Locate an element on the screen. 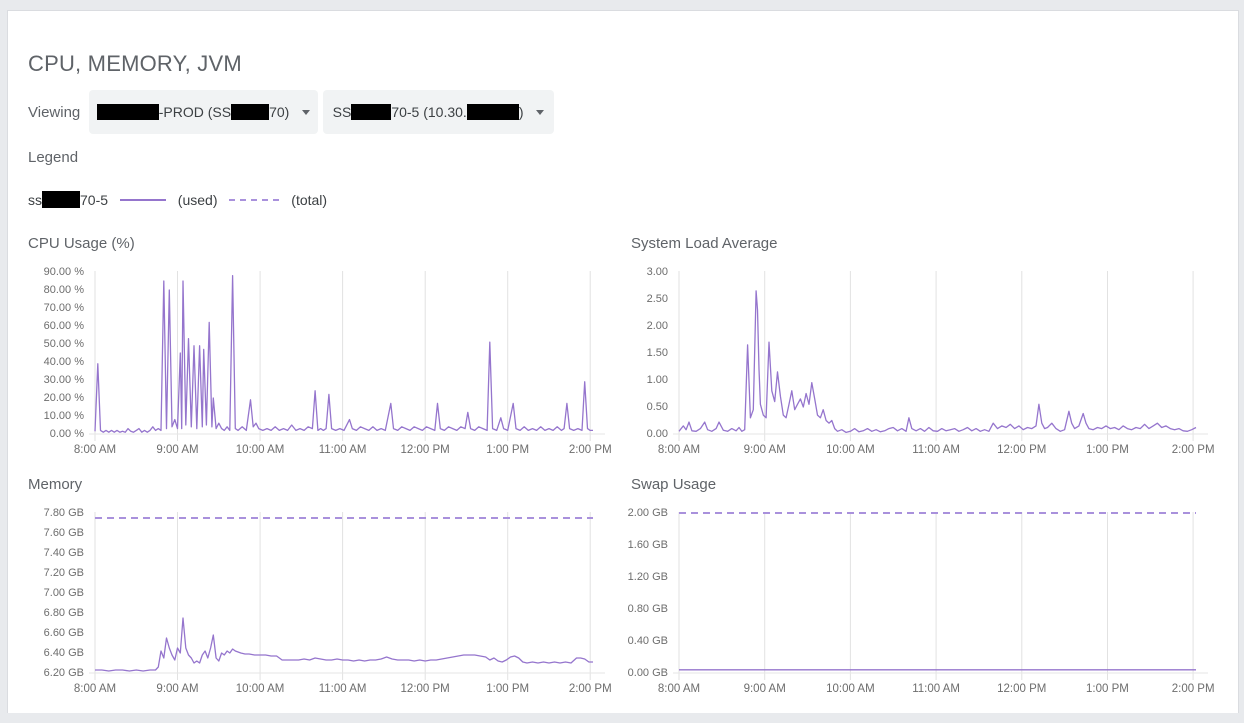 Image resolution: width=1244 pixels, height=723 pixels. y-tick-label: 10.00 % is located at coordinates (63, 416).